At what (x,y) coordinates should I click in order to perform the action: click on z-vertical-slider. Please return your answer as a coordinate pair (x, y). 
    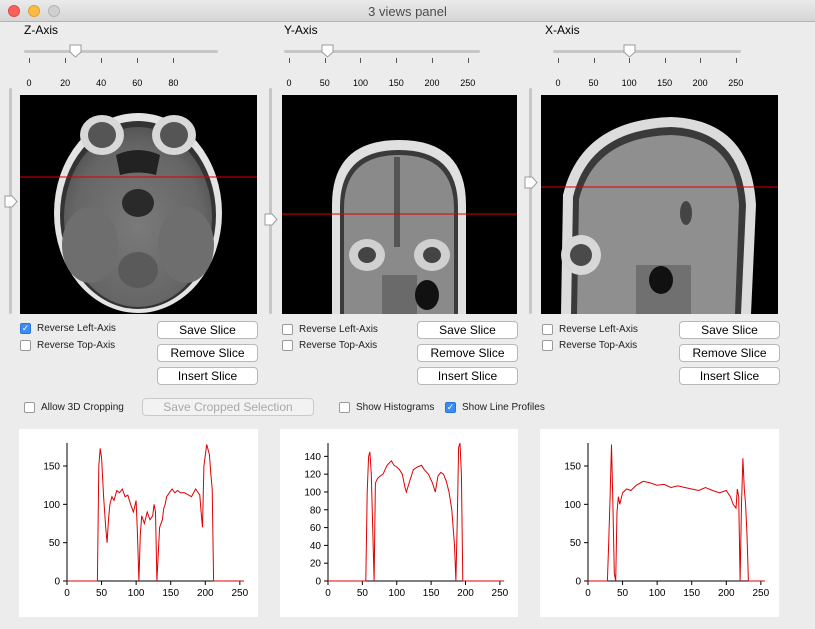
    Looking at the image, I should click on (11, 201).